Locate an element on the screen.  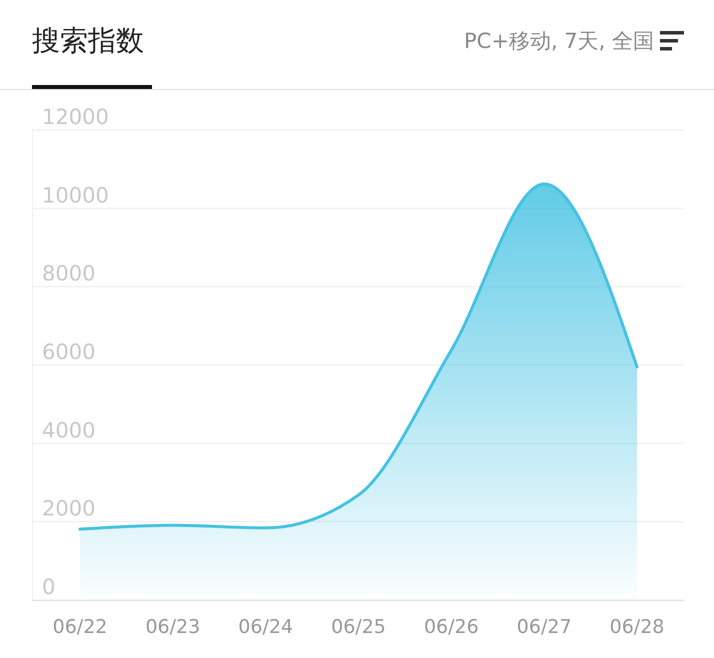
chart-subtitle: PC+移动, 7天, 全国 is located at coordinates (559, 41).